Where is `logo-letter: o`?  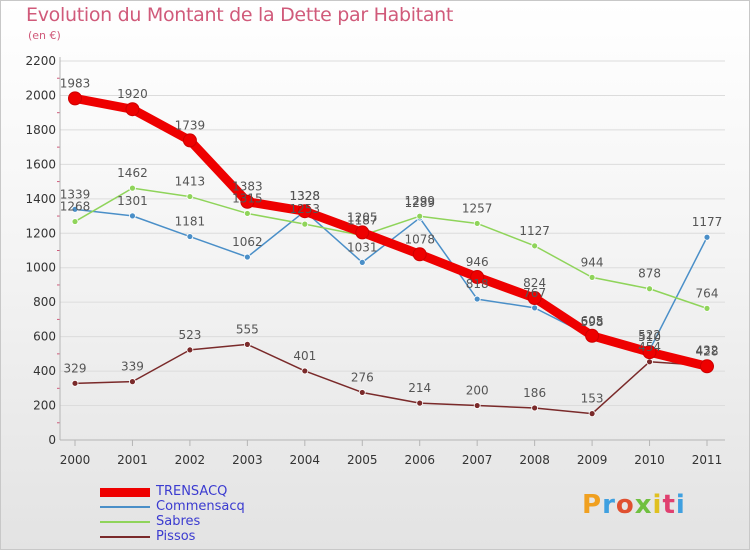 logo-letter: o is located at coordinates (625, 505).